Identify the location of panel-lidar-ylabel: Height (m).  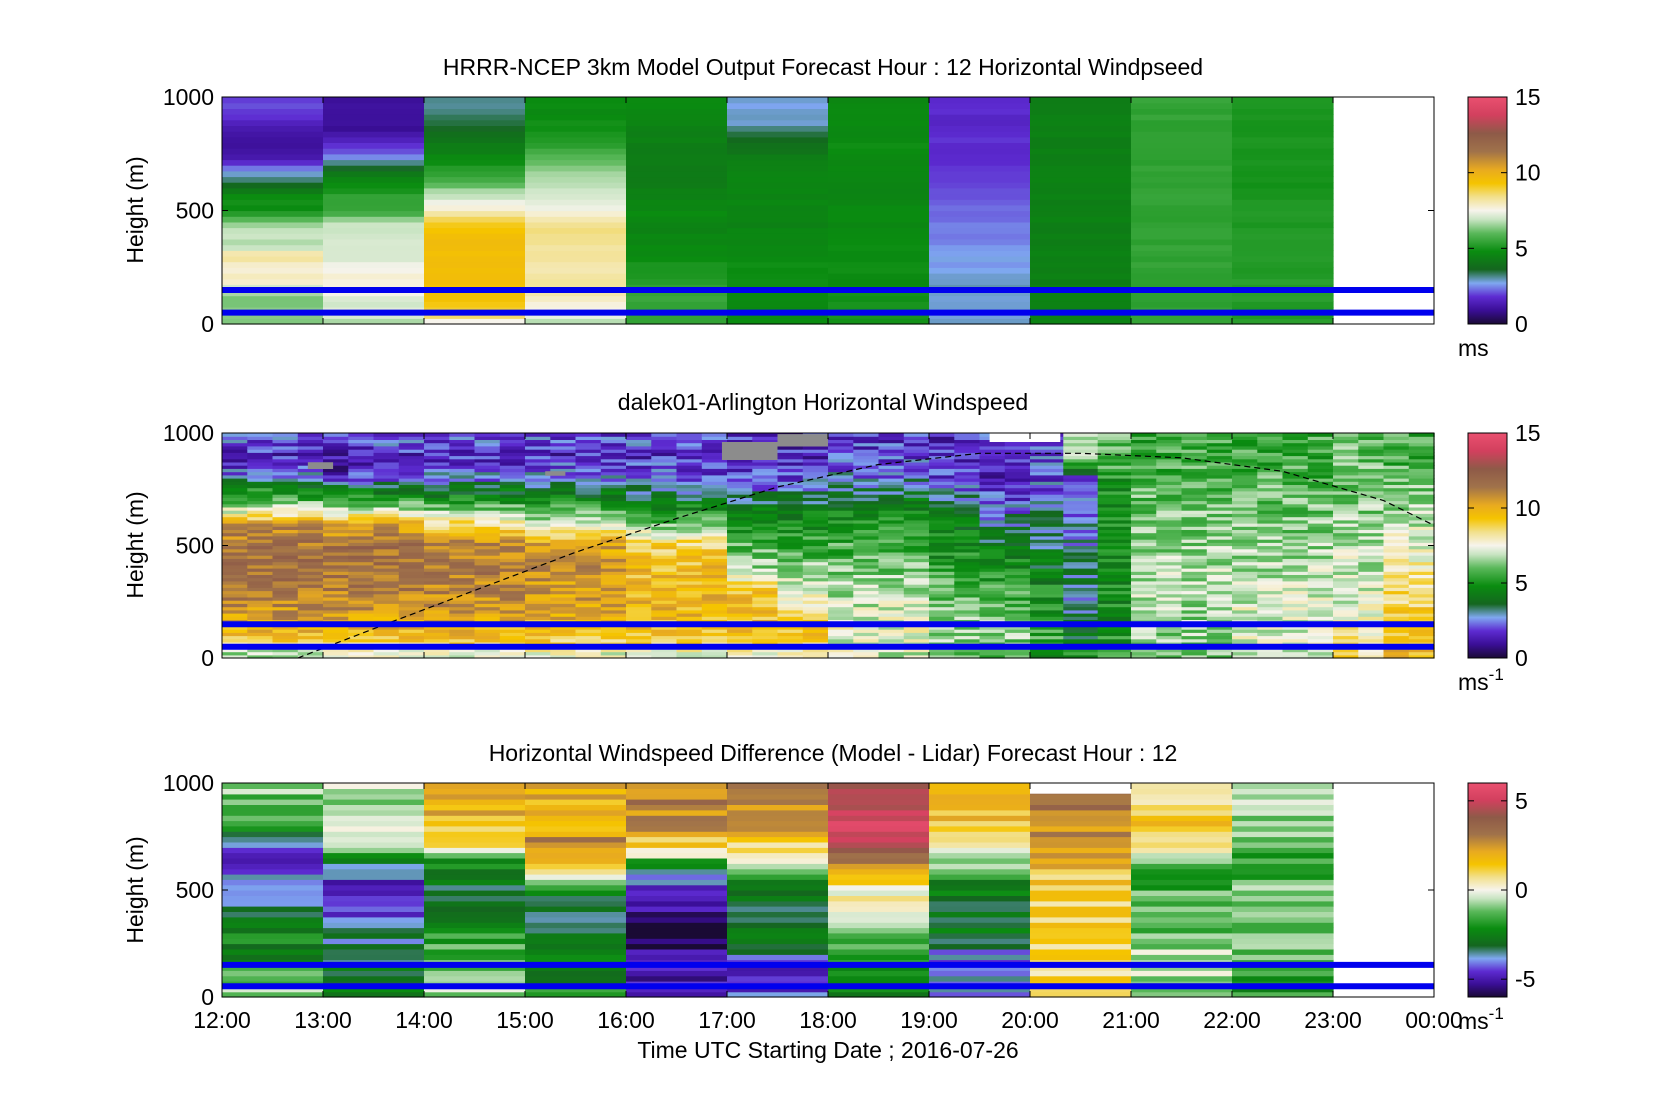
(135, 544).